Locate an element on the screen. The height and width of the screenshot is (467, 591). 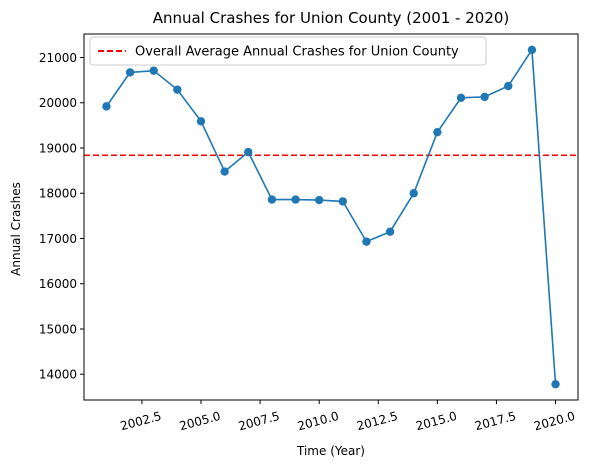
legend-box is located at coordinates (288, 51).